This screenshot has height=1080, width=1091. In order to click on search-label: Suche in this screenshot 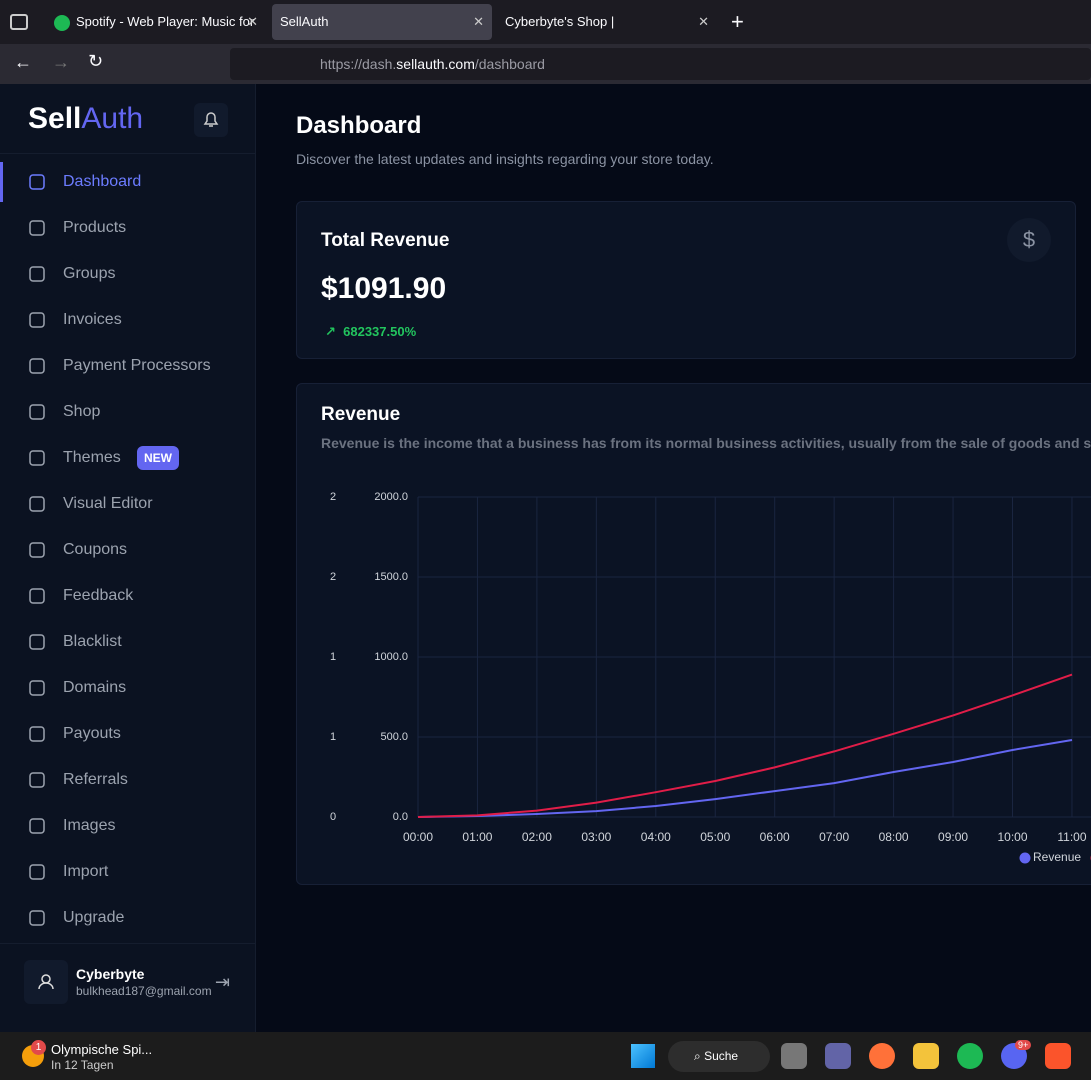, I will do `click(721, 1056)`.